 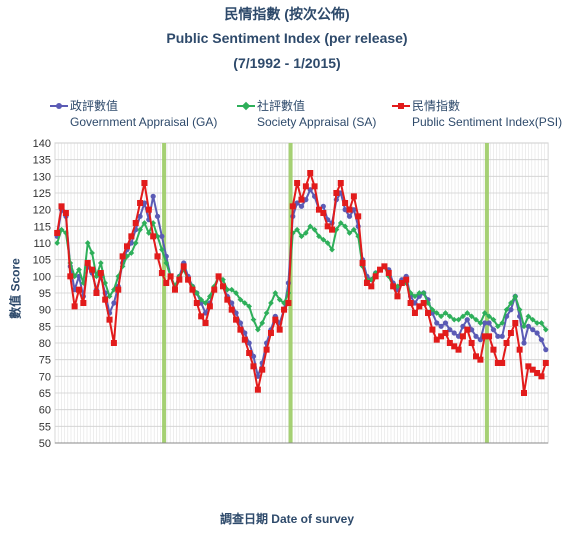 What do you see at coordinates (15, 288) in the screenshot?
I see `y-axis-title: 數值 Score` at bounding box center [15, 288].